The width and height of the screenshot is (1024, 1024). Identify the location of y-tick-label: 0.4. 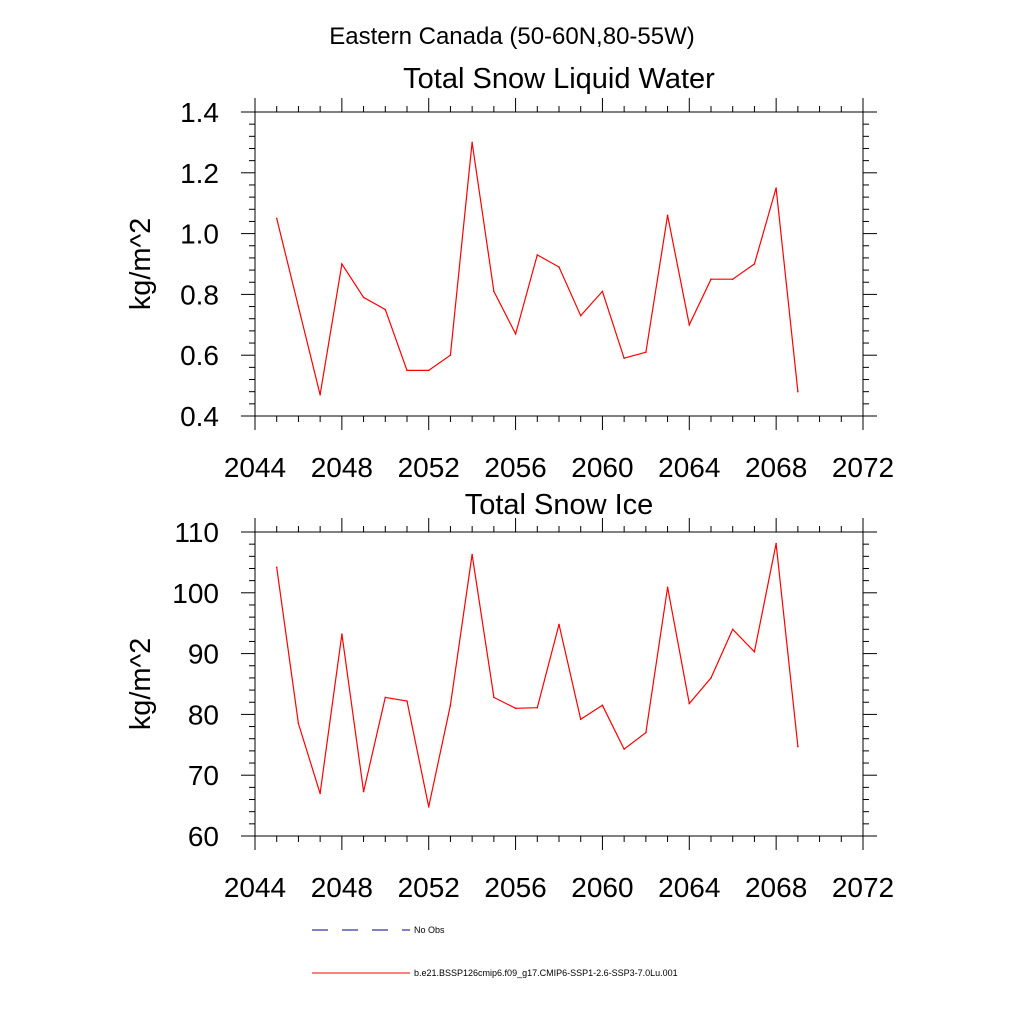
(199, 416).